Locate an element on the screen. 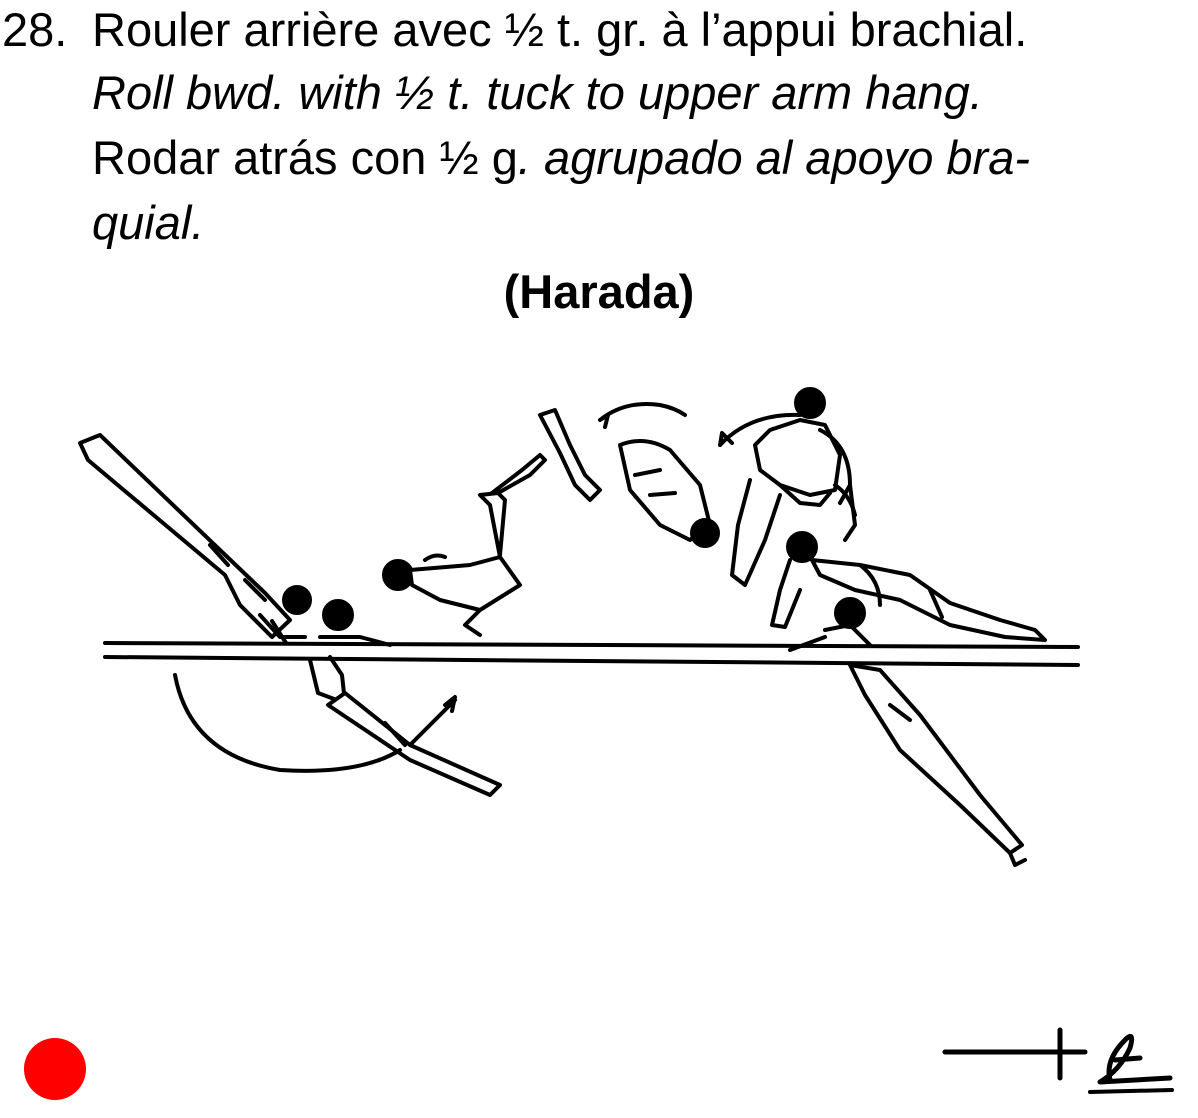 This screenshot has height=1118, width=1198. description-spanish-italic: . agrupado al apoyo bra- is located at coordinates (773, 157).